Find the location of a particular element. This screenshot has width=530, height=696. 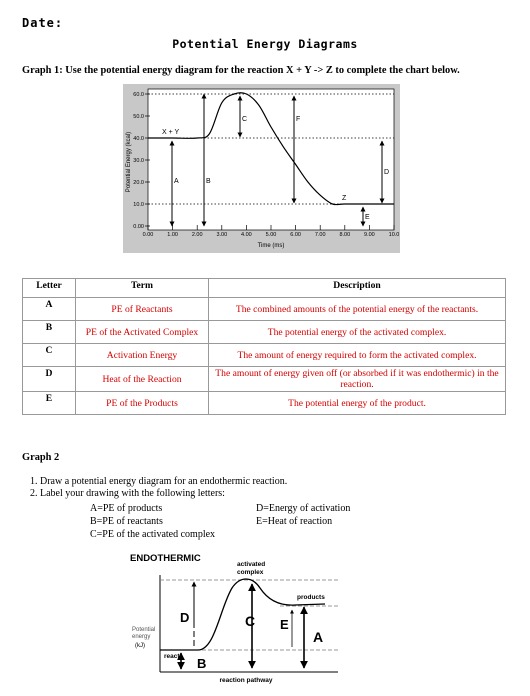

term-cell: PE of Reactants is located at coordinates (142, 309).